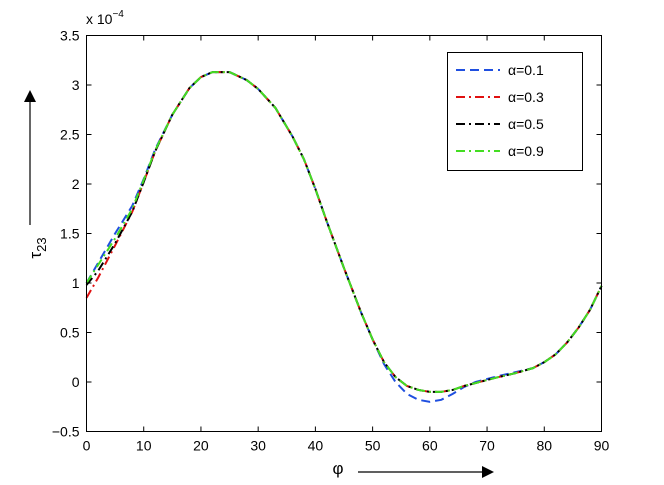 The image size is (664, 485). What do you see at coordinates (70, 135) in the screenshot?
I see `y-tick-label: 2.5` at bounding box center [70, 135].